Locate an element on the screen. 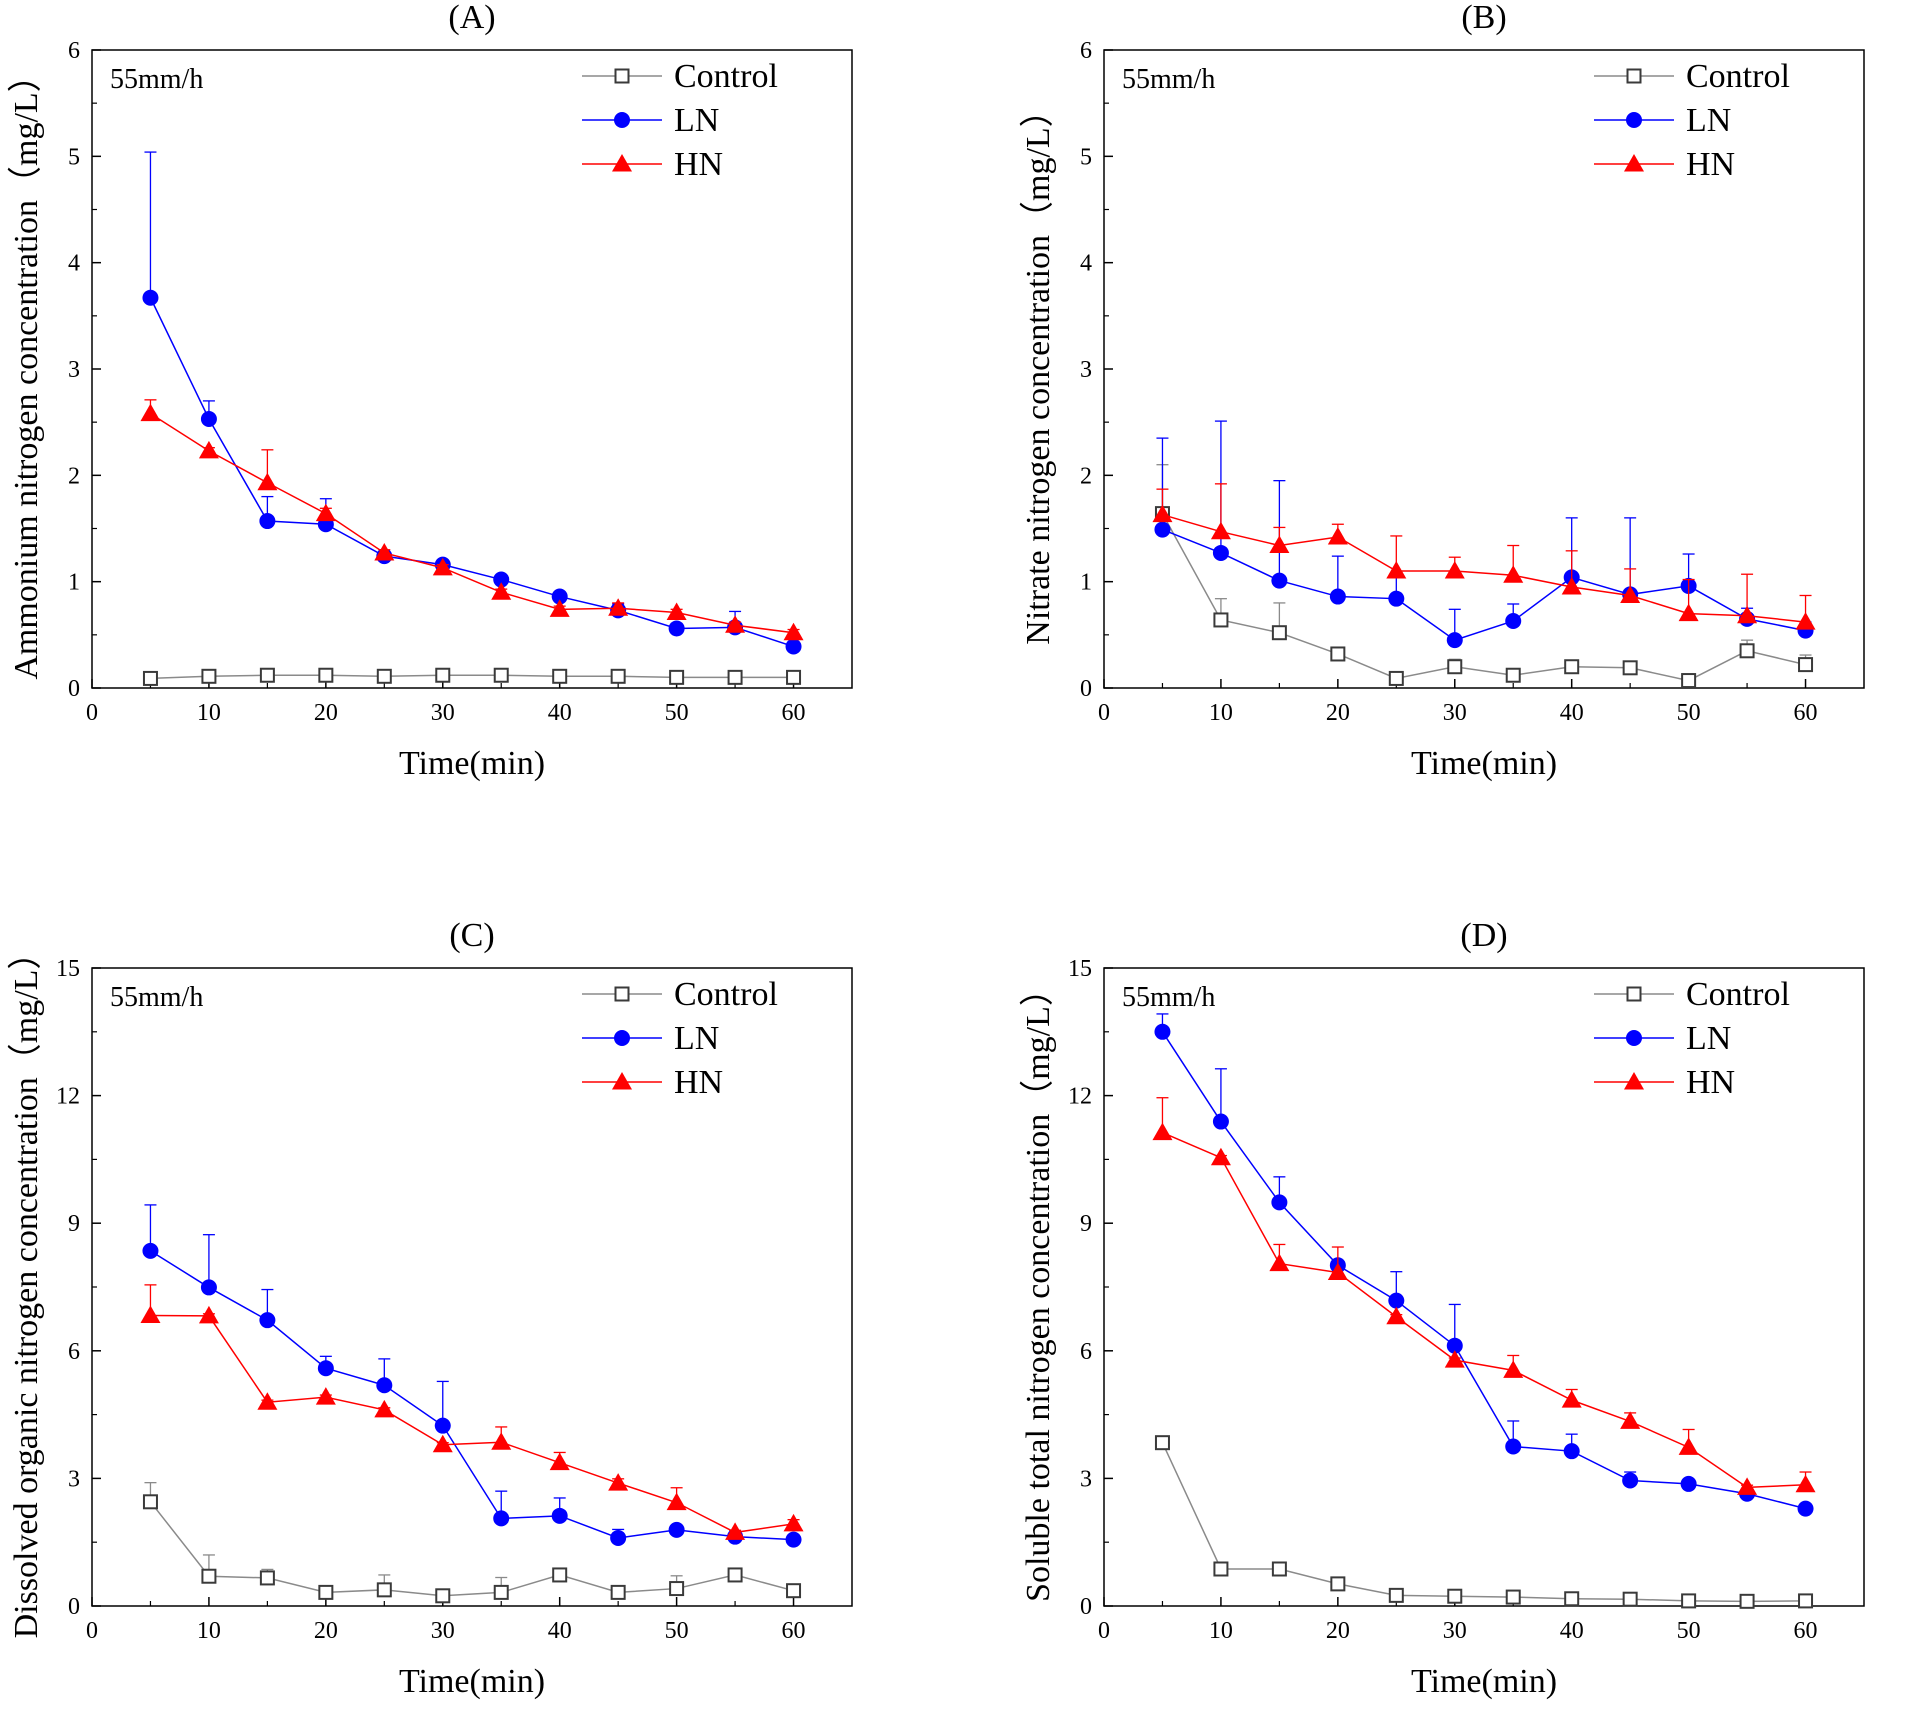 The image size is (1905, 1717). y-tick-label: 2 is located at coordinates (74, 476).